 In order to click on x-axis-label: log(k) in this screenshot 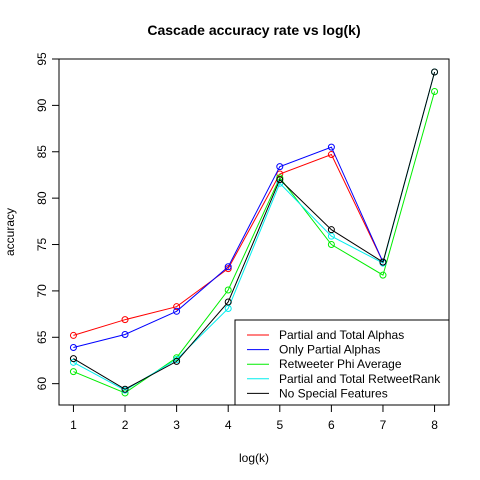, I will do `click(254, 458)`.